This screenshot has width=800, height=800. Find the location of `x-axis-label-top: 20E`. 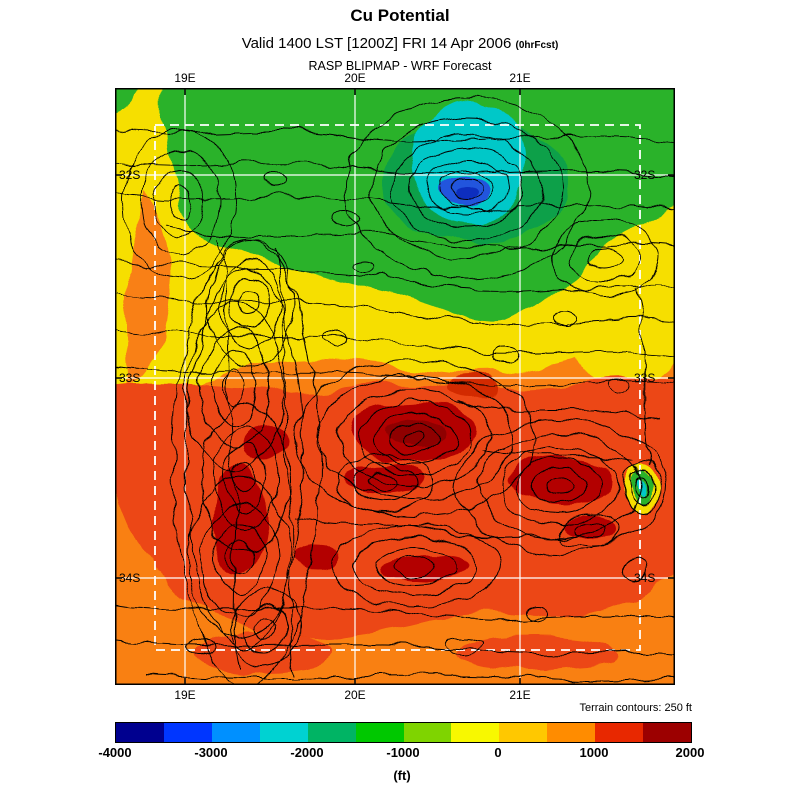

x-axis-label-top: 20E is located at coordinates (355, 78).